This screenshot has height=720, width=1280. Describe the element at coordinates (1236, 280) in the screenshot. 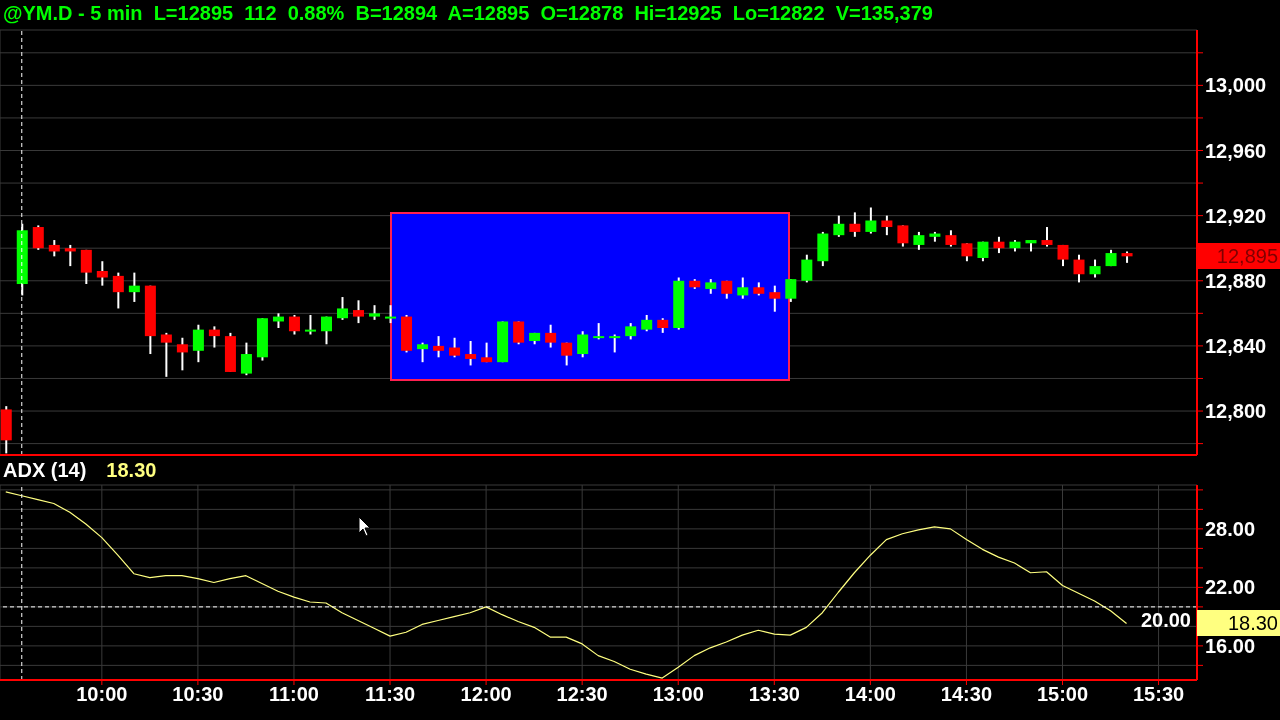

I see `y-tick-label: 12,880` at that location.